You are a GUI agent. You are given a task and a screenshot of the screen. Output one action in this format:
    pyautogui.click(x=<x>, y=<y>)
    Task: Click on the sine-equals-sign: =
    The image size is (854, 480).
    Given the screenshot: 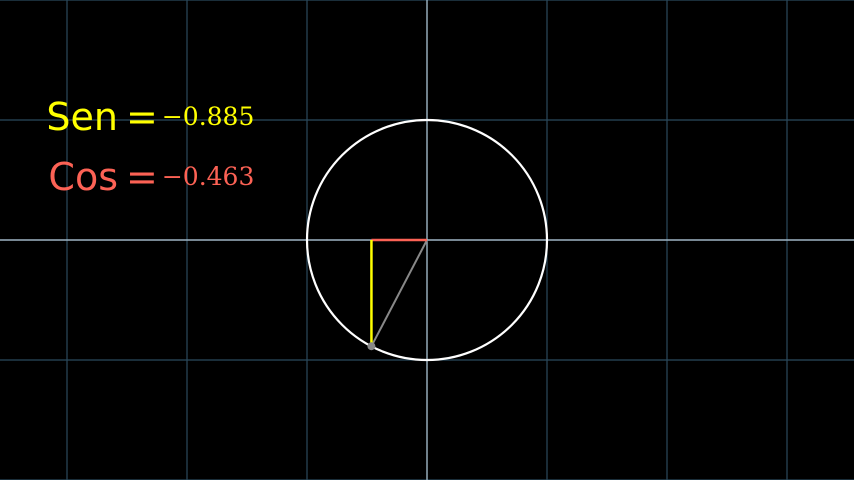 What is the action you would take?
    pyautogui.click(x=142, y=117)
    